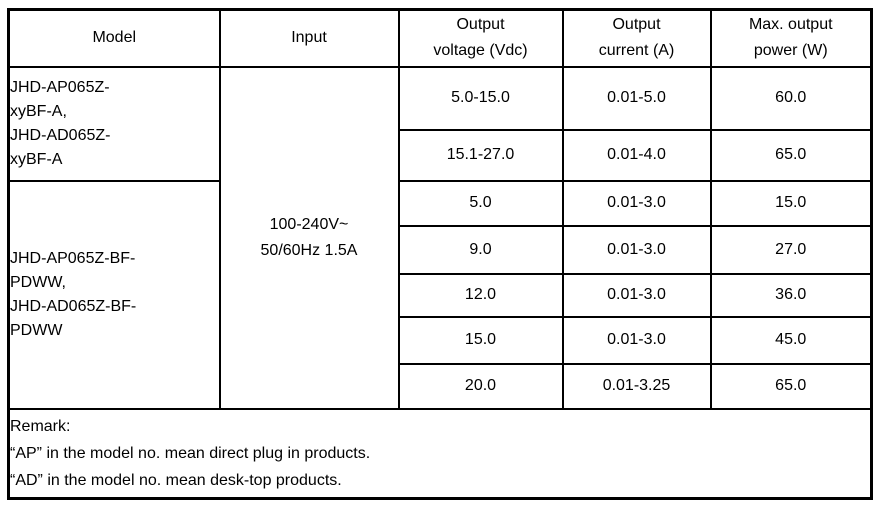 Image resolution: width=875 pixels, height=505 pixels. I want to click on table-row: 15.1-27.0 0.01-4.0 65.0, so click(441, 155).